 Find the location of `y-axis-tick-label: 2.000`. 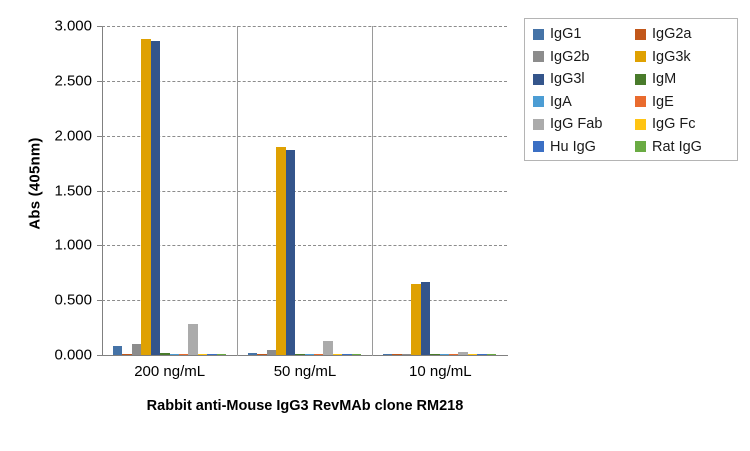

y-axis-tick-label: 2.000 is located at coordinates (73, 136).